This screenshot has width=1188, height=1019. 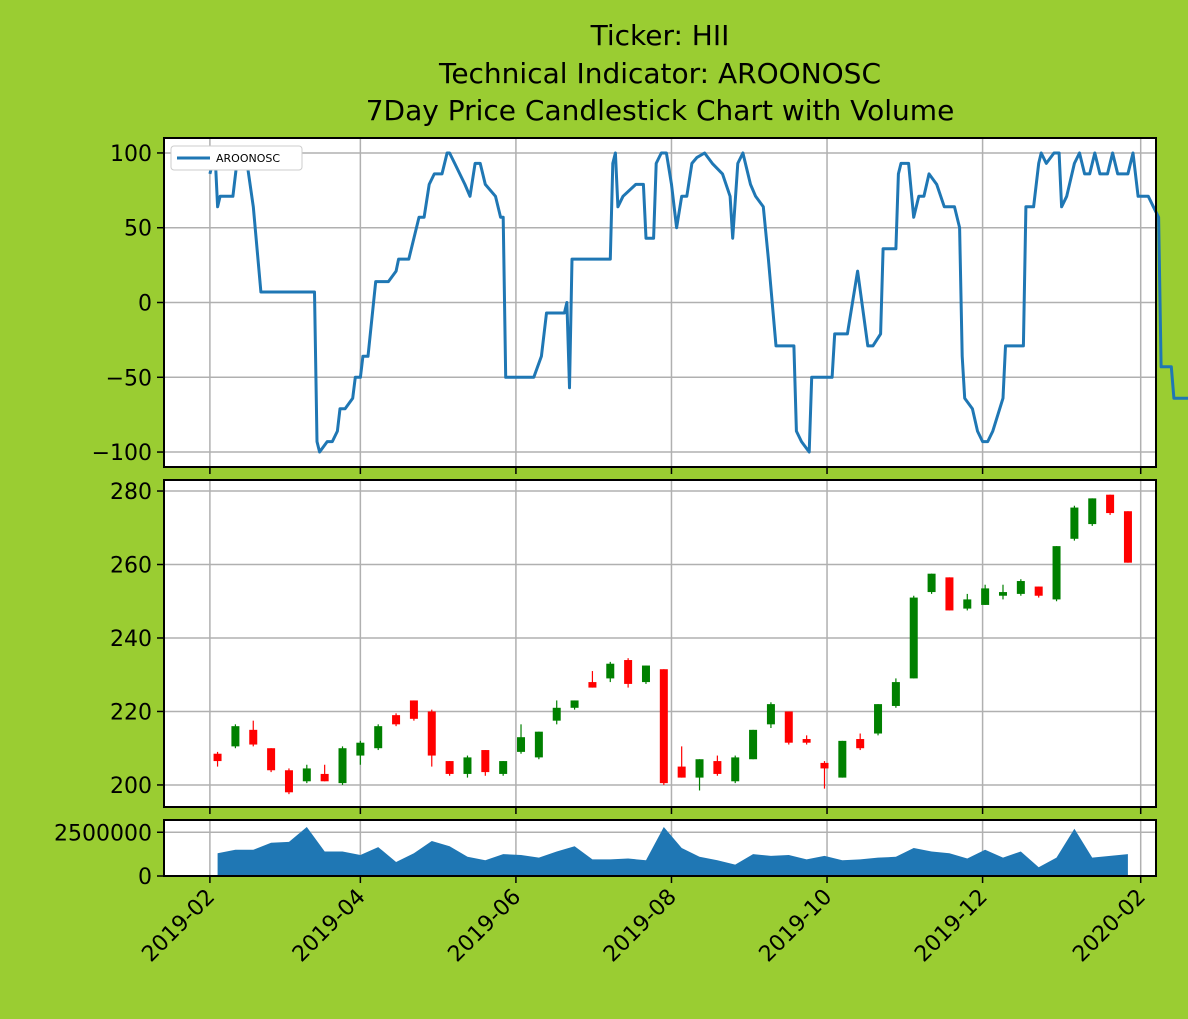 What do you see at coordinates (248, 158) in the screenshot?
I see `legend-label: AROONOSC` at bounding box center [248, 158].